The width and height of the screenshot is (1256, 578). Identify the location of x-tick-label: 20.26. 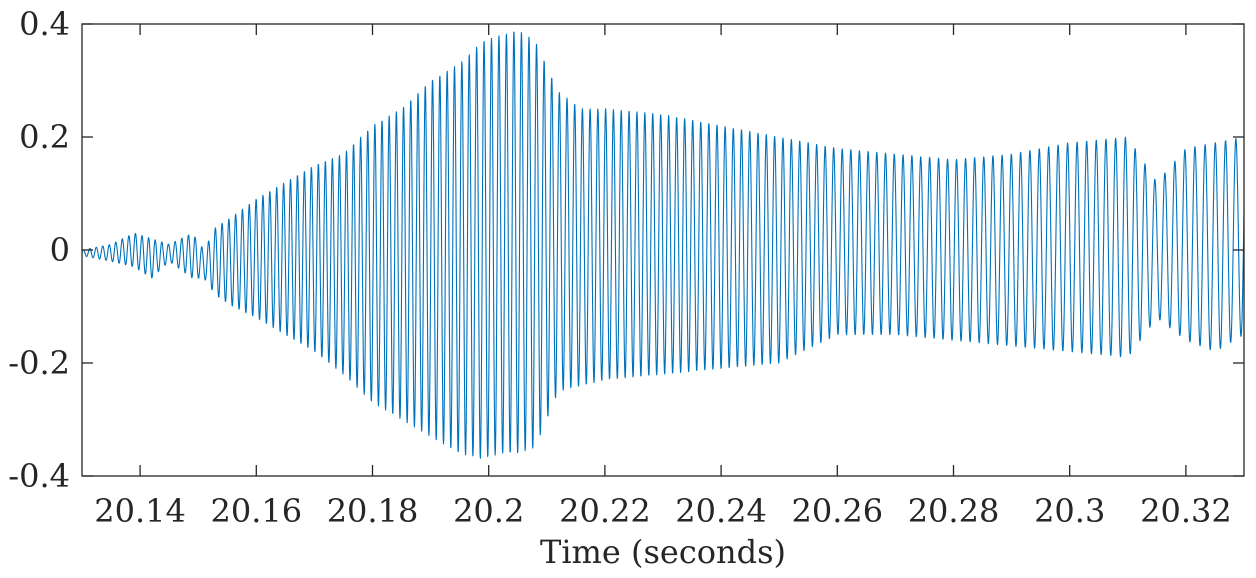
(837, 511).